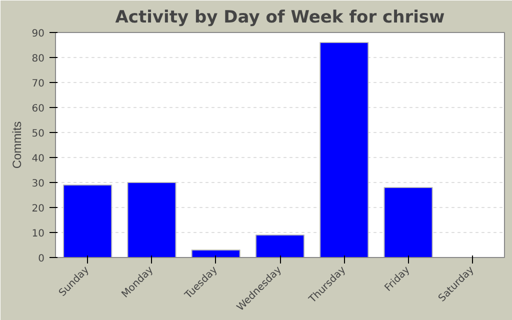 Image resolution: width=512 pixels, height=320 pixels. I want to click on y-axis-title: Commits, so click(17, 145).